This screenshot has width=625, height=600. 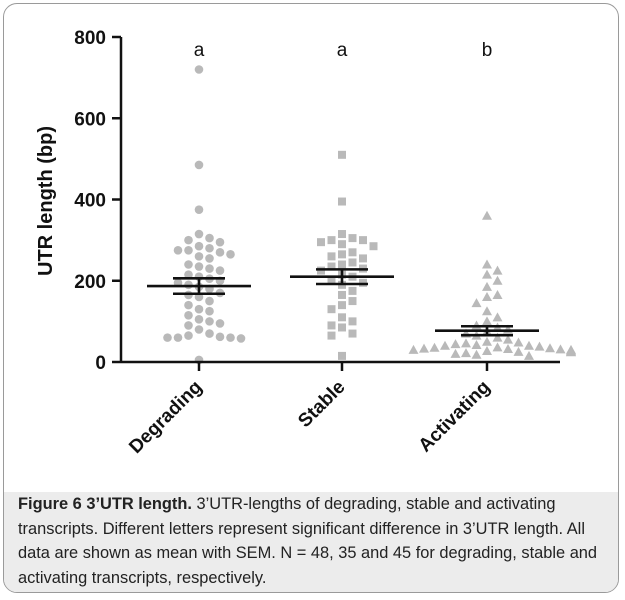 What do you see at coordinates (90, 38) in the screenshot?
I see `y-tick-label: 800` at bounding box center [90, 38].